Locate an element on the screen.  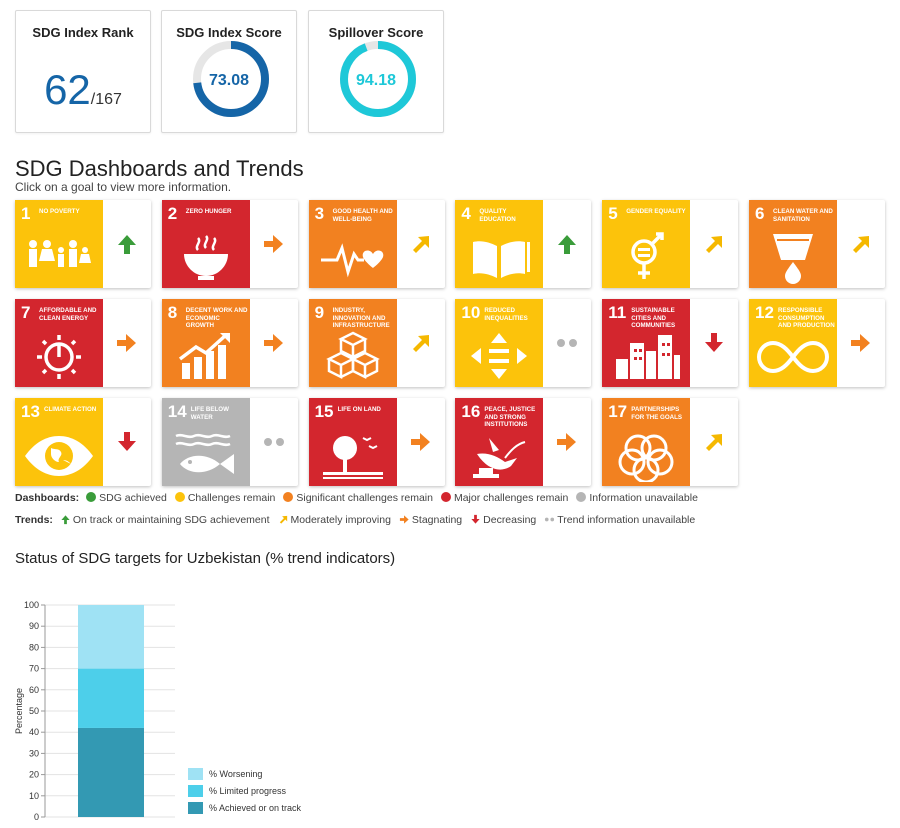
legend-label: Challenges remain is located at coordinates (231, 498).